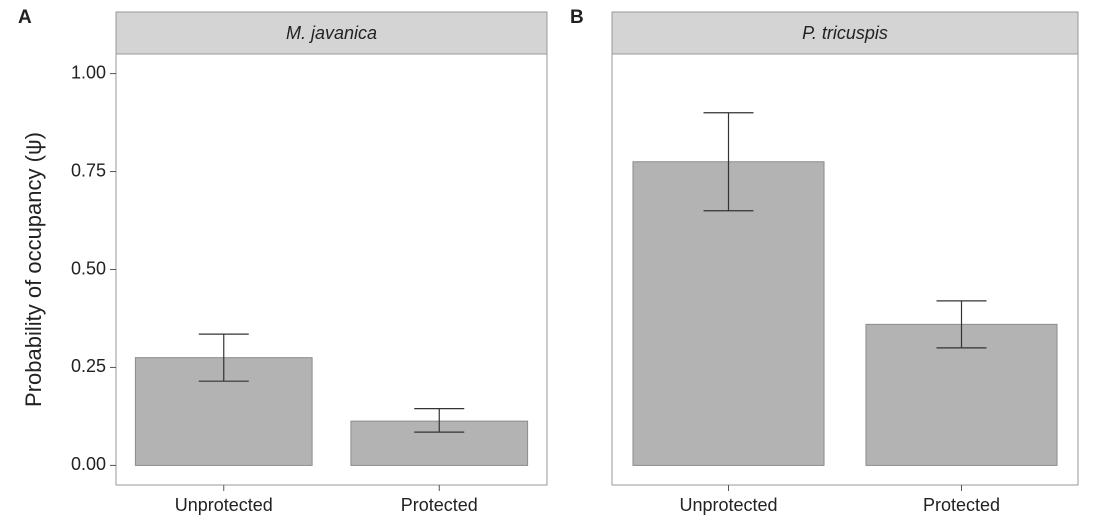 The image size is (1103, 520). What do you see at coordinates (88, 366) in the screenshot?
I see `y-tick-label: 0.25` at bounding box center [88, 366].